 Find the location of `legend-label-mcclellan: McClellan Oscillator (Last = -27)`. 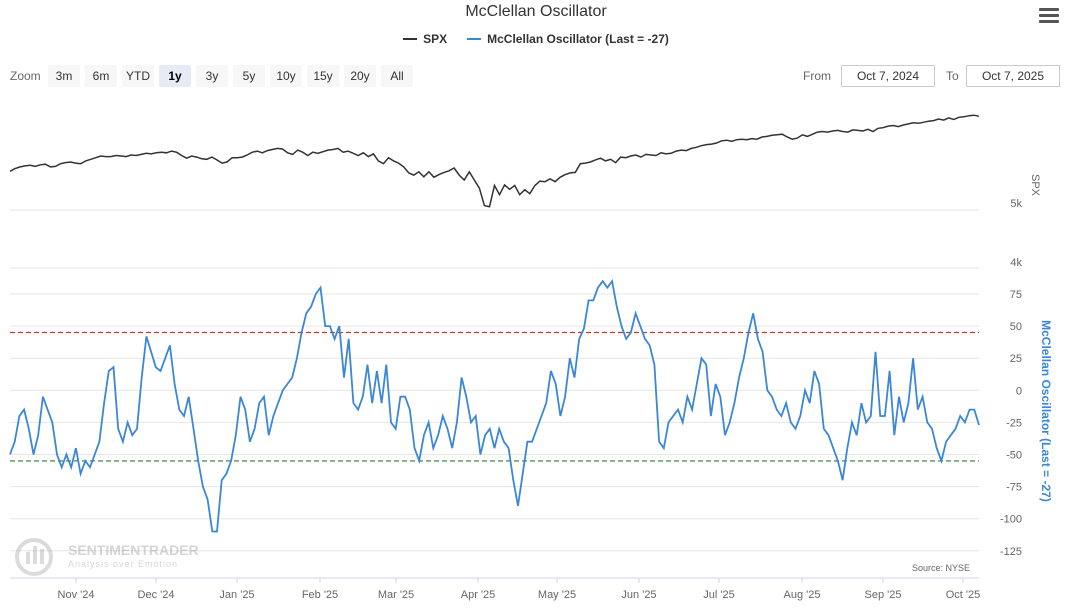

legend-label-mcclellan: McClellan Oscillator (Last = -27) is located at coordinates (578, 39).